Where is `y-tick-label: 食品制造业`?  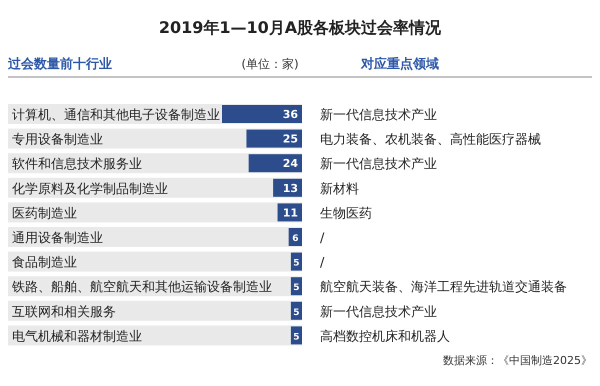
y-tick-label: 食品制造业 is located at coordinates (44, 263).